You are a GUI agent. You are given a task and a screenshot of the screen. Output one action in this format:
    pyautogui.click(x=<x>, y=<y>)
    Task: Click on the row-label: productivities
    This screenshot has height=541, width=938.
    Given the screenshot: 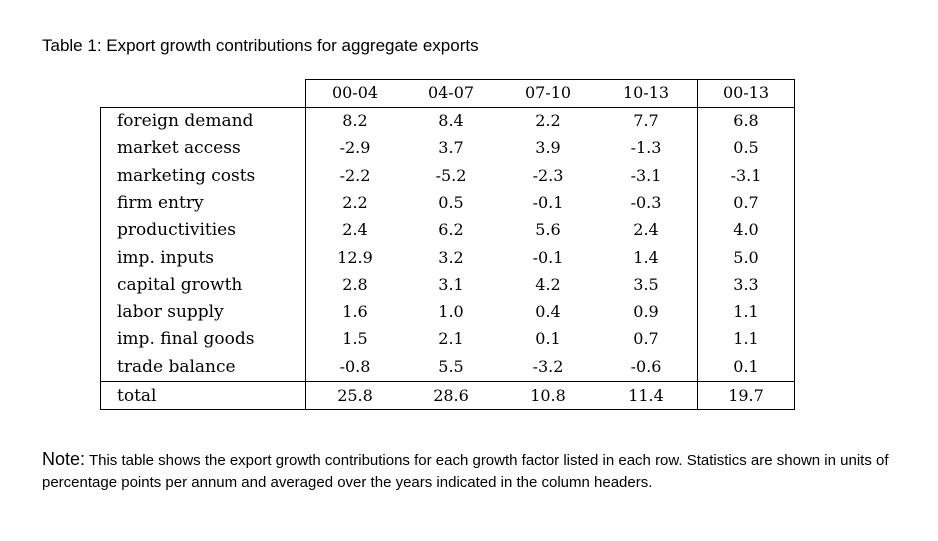 What is the action you would take?
    pyautogui.click(x=176, y=230)
    